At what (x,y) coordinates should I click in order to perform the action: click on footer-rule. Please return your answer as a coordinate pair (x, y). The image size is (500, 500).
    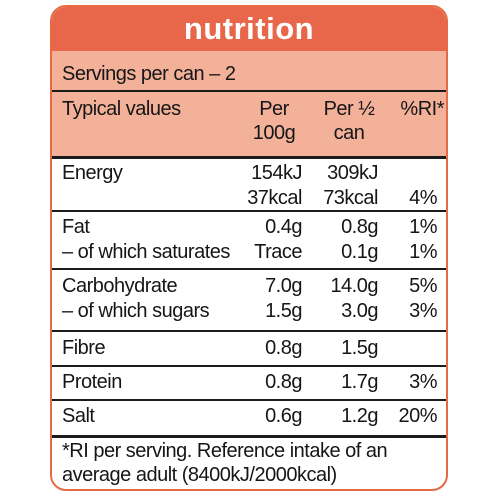
    Looking at the image, I should click on (249, 436).